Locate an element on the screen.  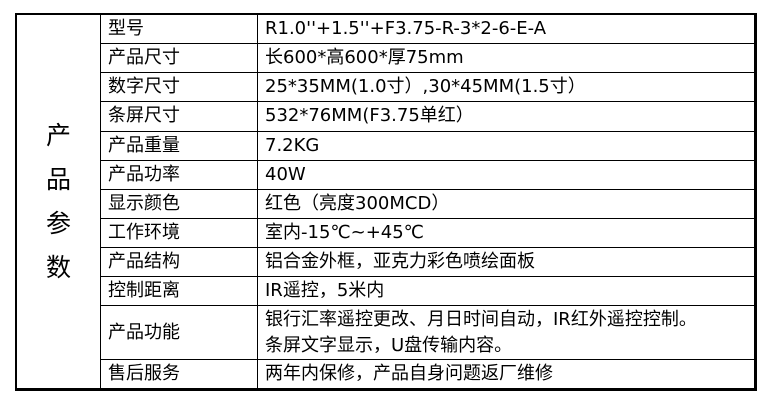
spec-value: 7.2KG is located at coordinates (292, 145).